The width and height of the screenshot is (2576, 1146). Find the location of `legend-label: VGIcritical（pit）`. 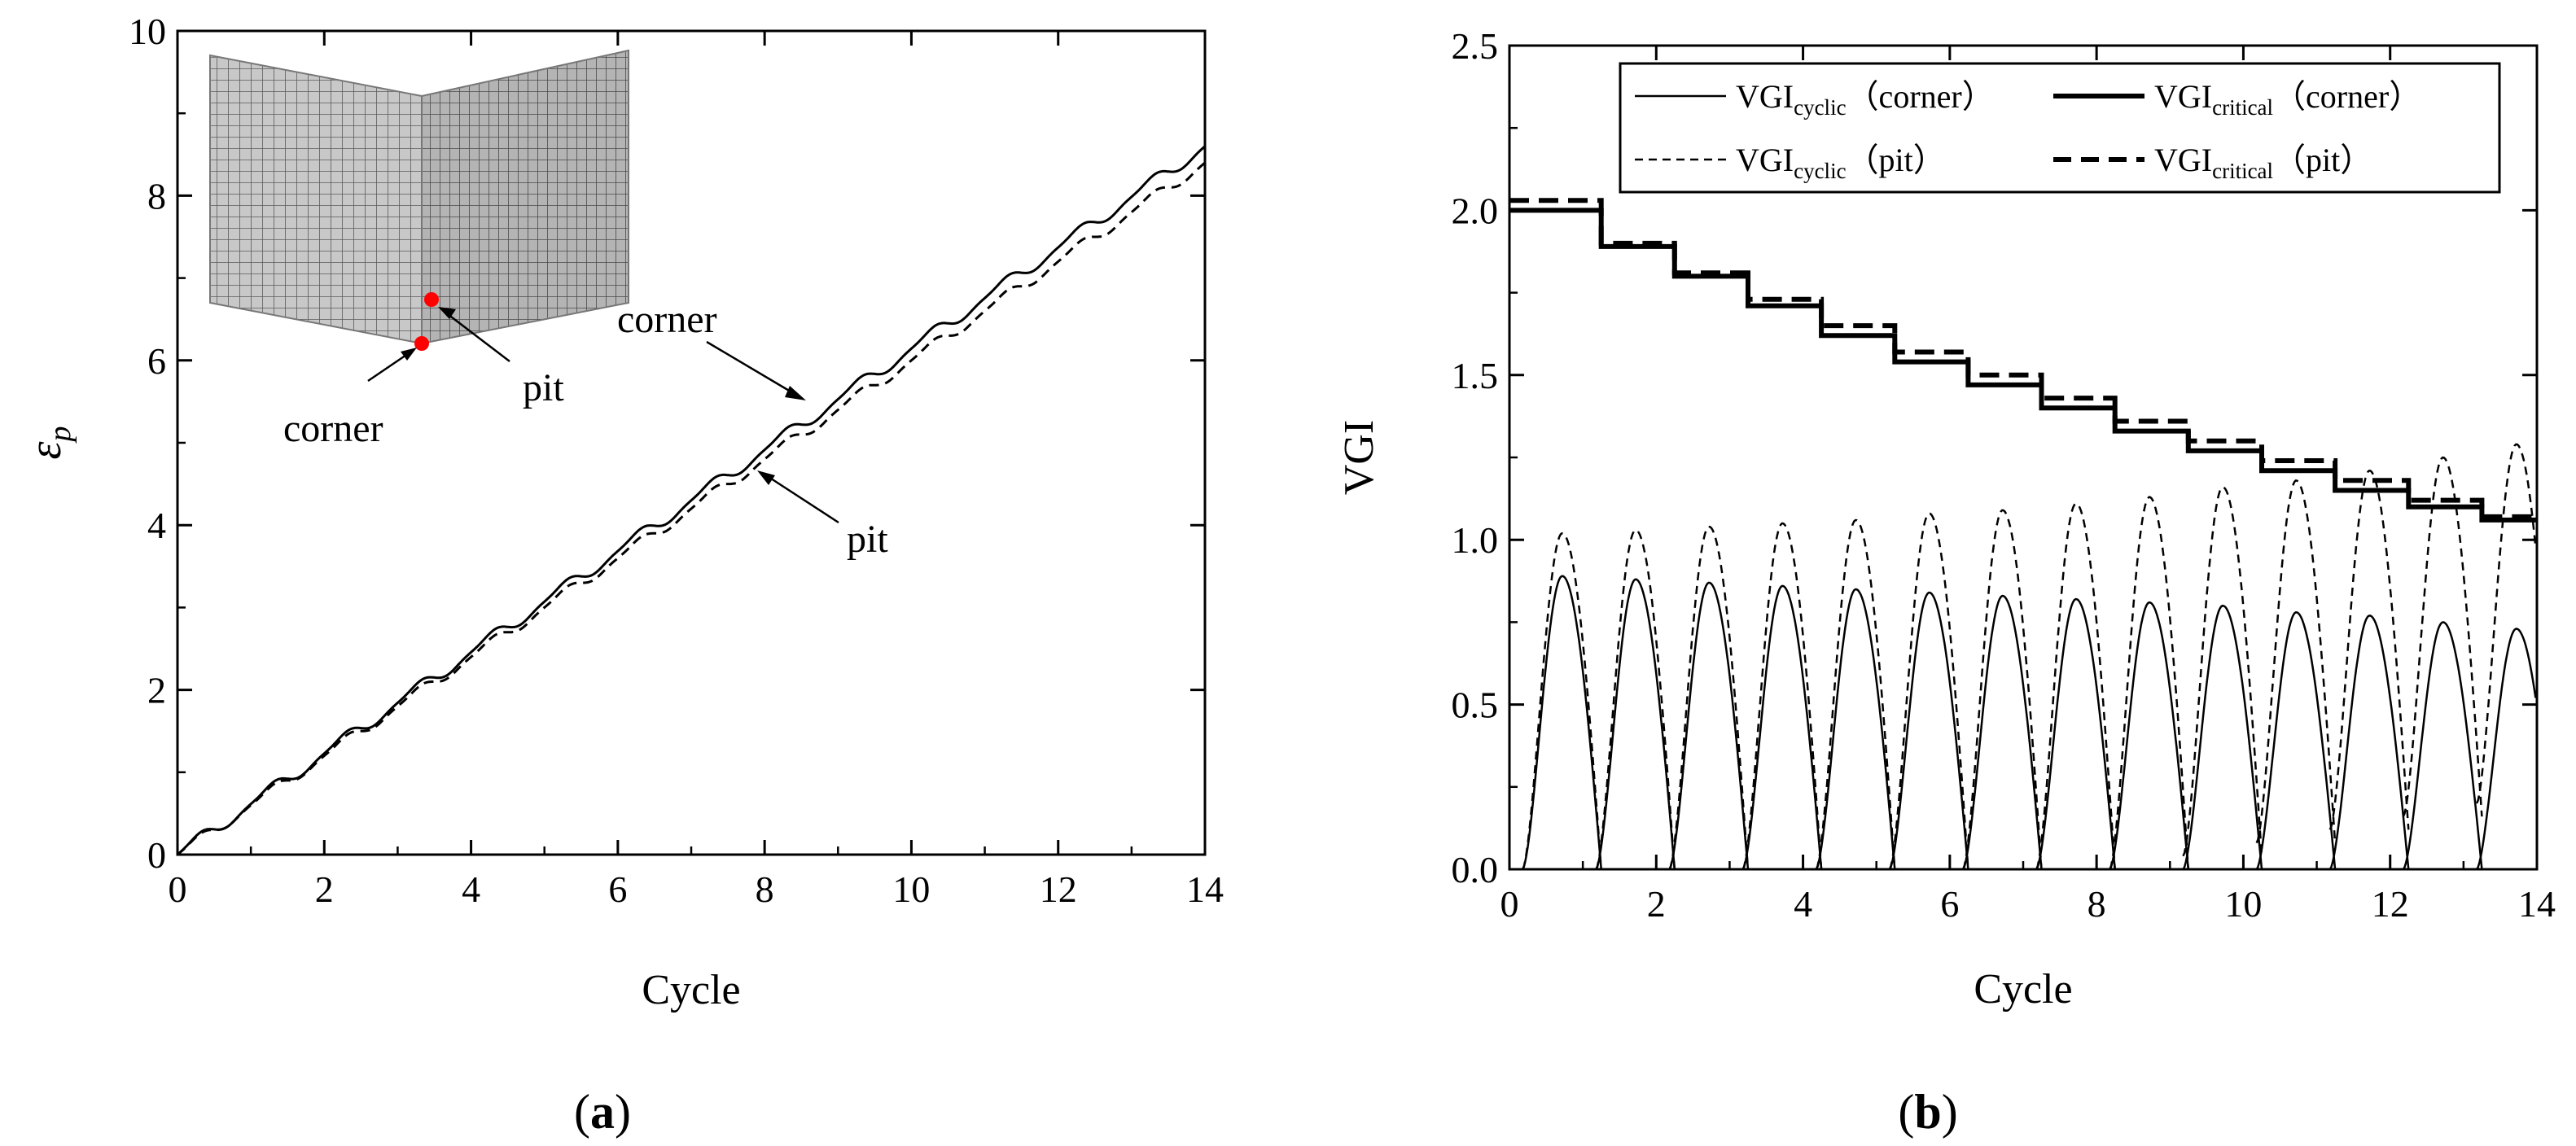

legend-label: VGIcritical（pit） is located at coordinates (2263, 162).